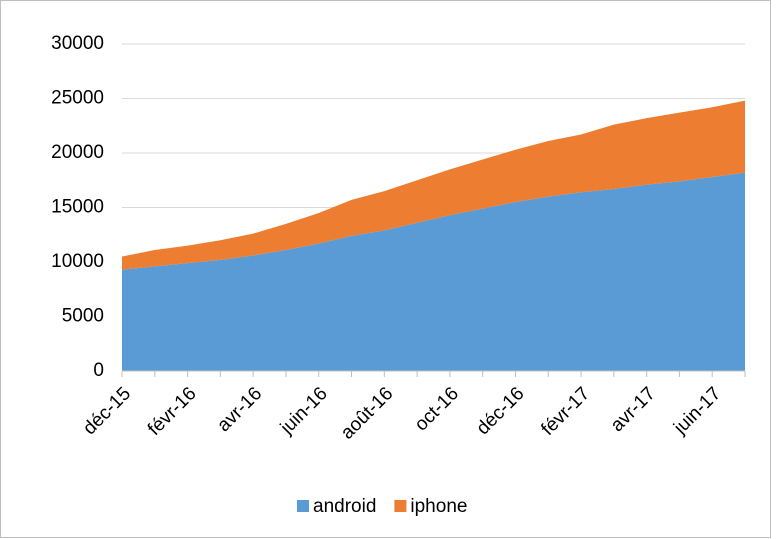  I want to click on y-tick-label: 10000, so click(77, 261).